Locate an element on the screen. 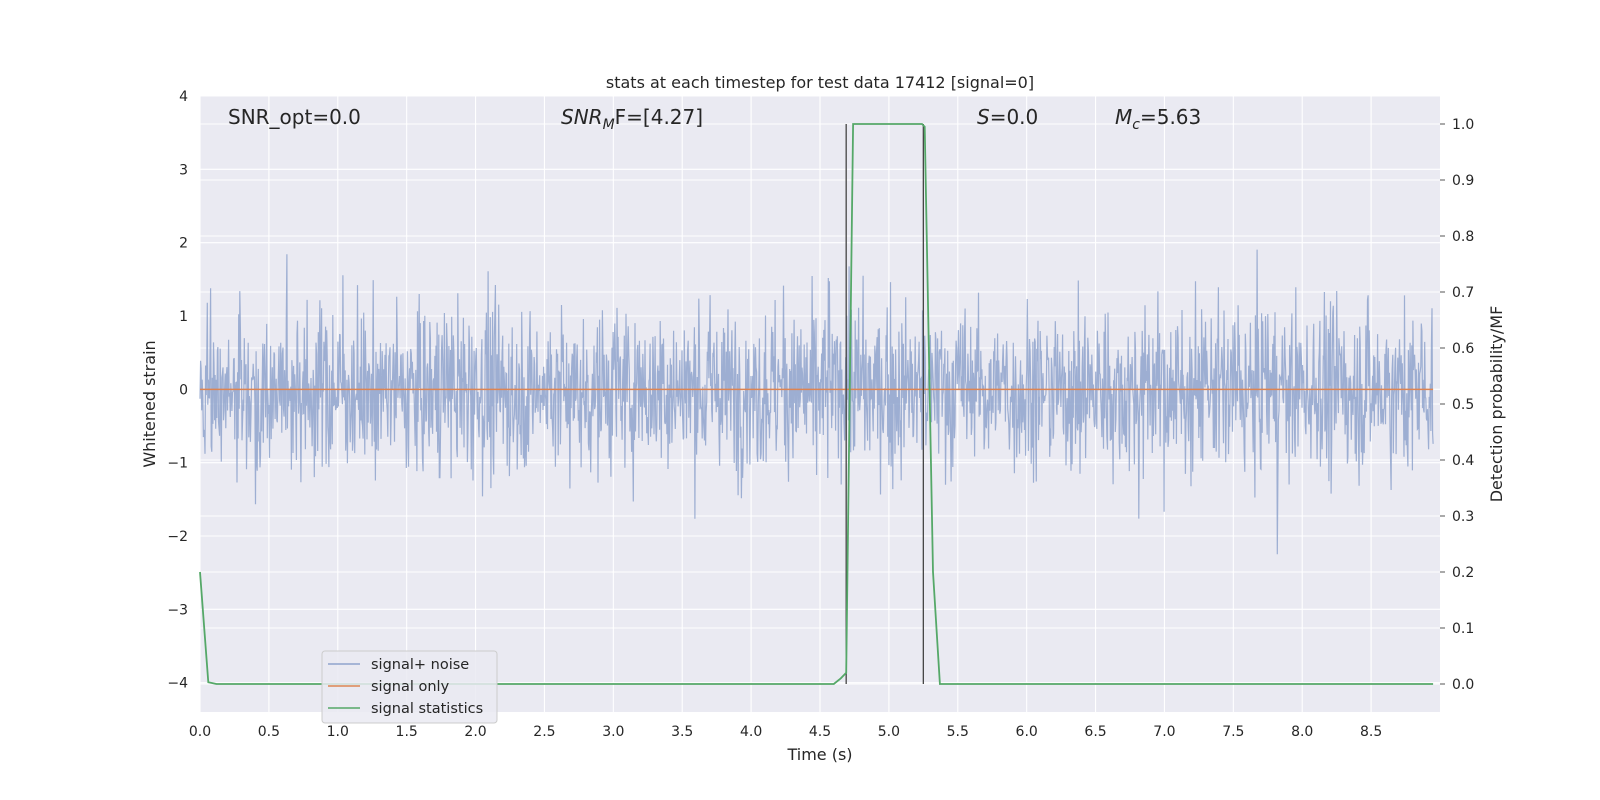 The image size is (1600, 800). x-tick-label: 2.0 is located at coordinates (475, 732).